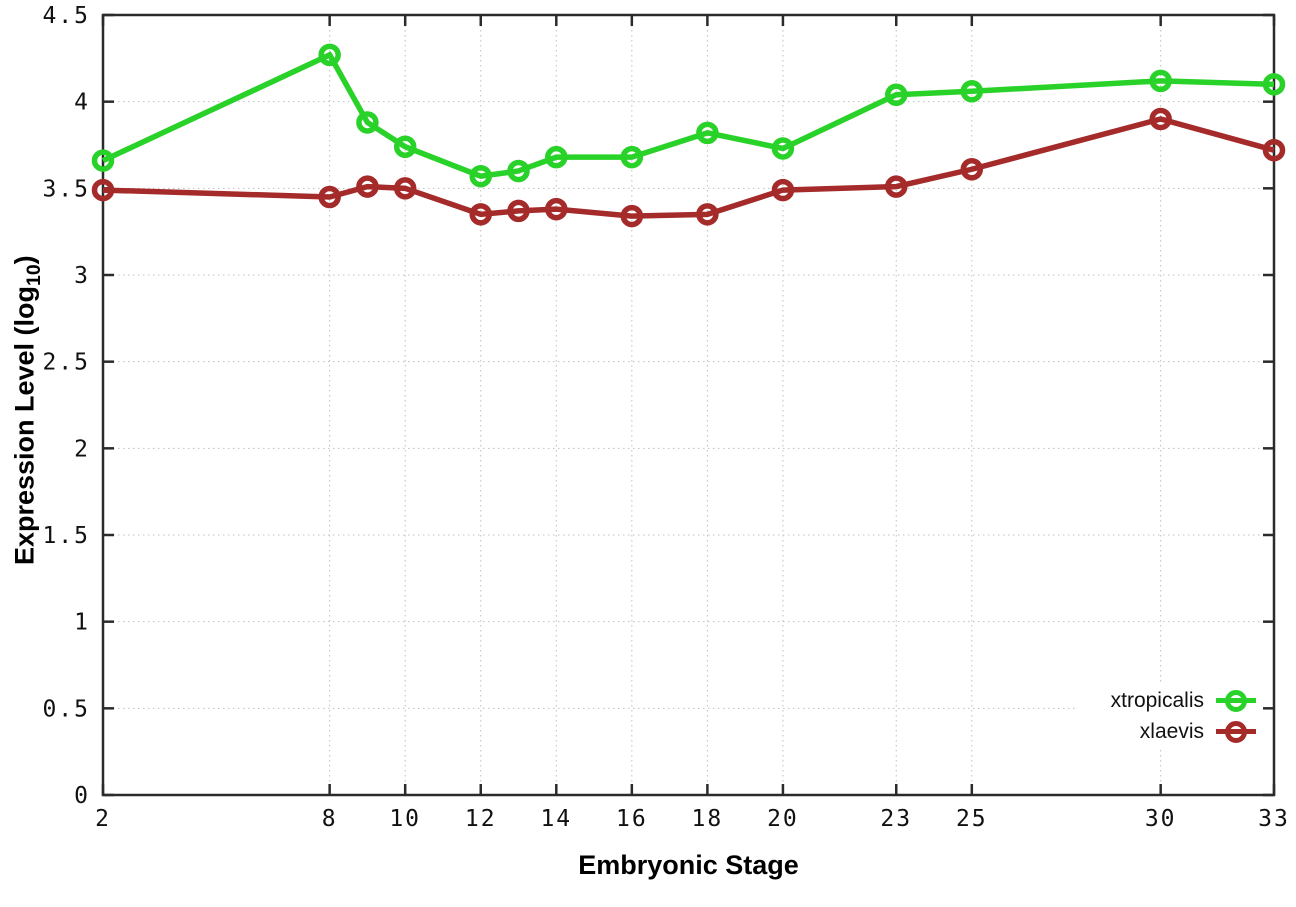  I want to click on legend-label-xlaevis: xlaevis, so click(1171, 731).